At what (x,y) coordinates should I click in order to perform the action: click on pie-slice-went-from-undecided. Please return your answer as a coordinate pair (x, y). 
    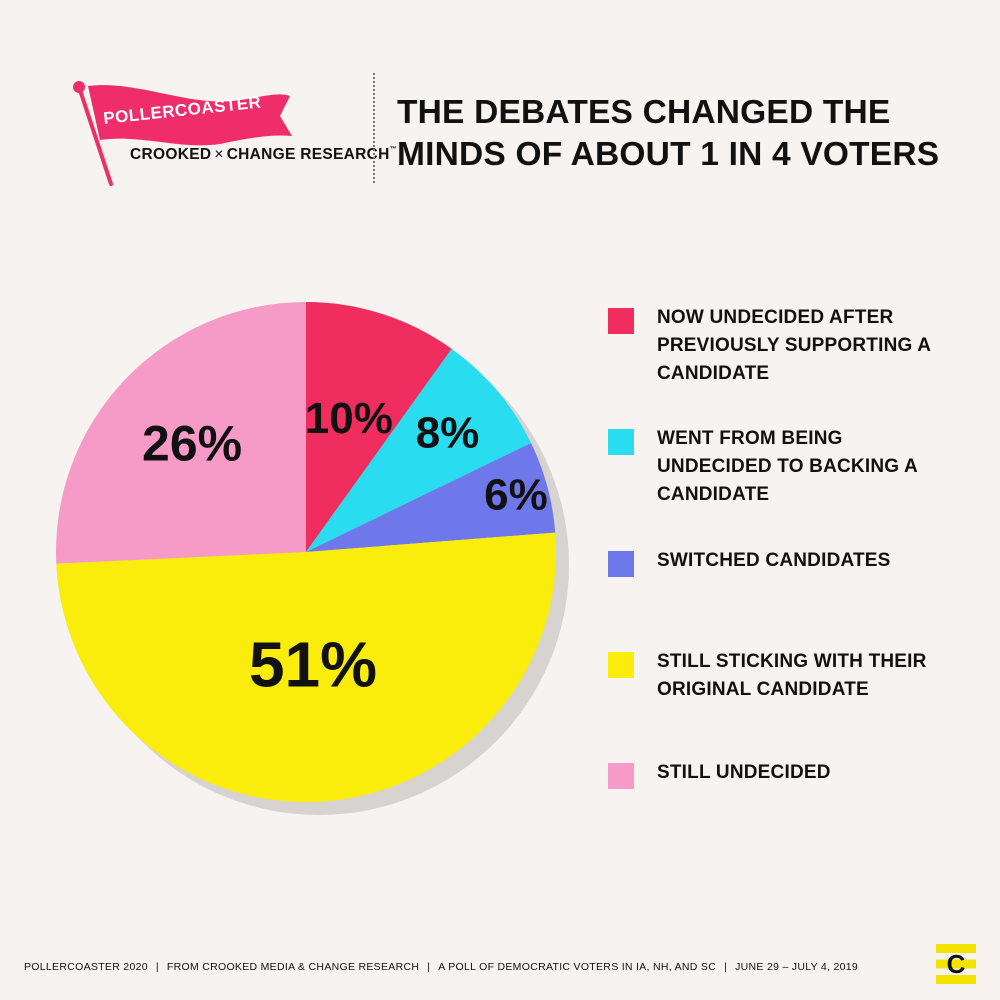
    Looking at the image, I should click on (418, 450).